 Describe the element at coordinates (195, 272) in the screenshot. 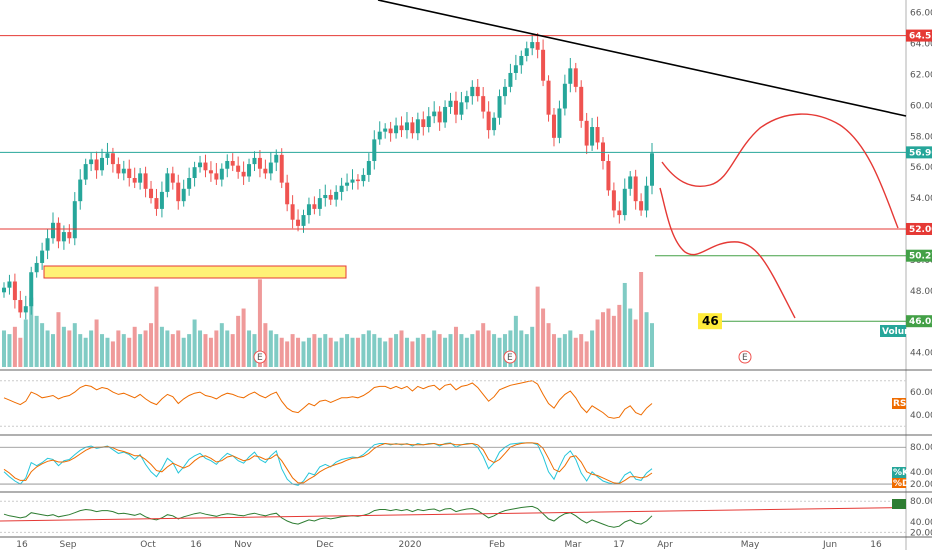

I see `yellow-demand-zone` at that location.